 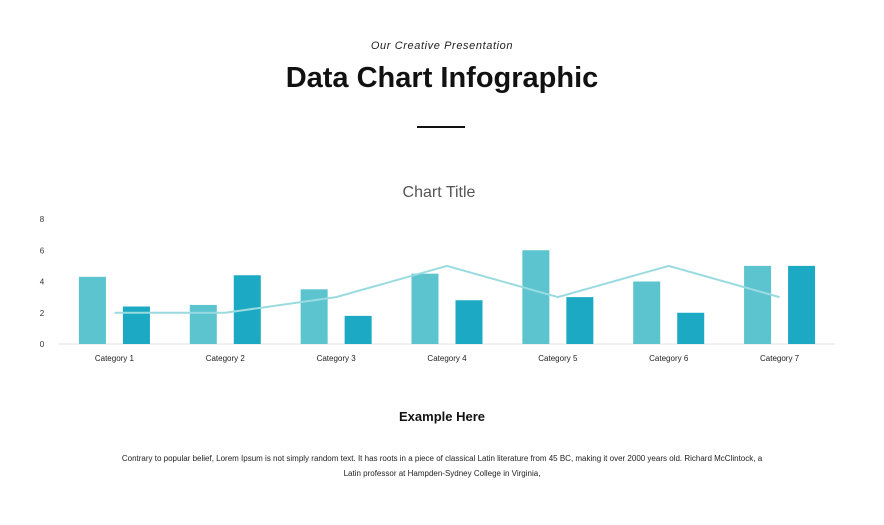 What do you see at coordinates (42, 344) in the screenshot?
I see `y-tick-label: 0` at bounding box center [42, 344].